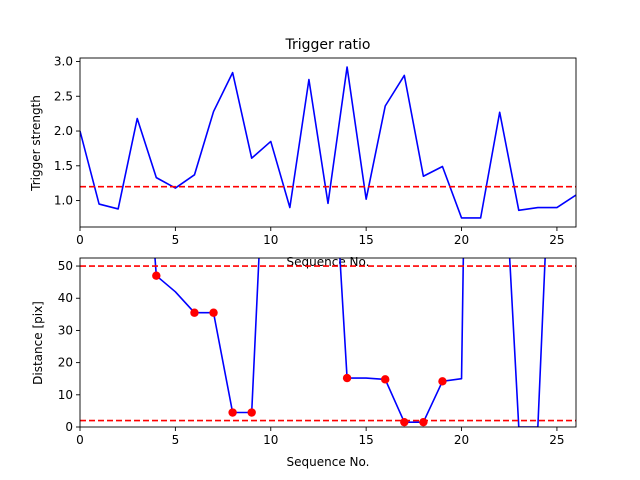 The image size is (640, 480). Describe the element at coordinates (80, 440) in the screenshot. I see `x-tick-label-1-0: 0` at that location.